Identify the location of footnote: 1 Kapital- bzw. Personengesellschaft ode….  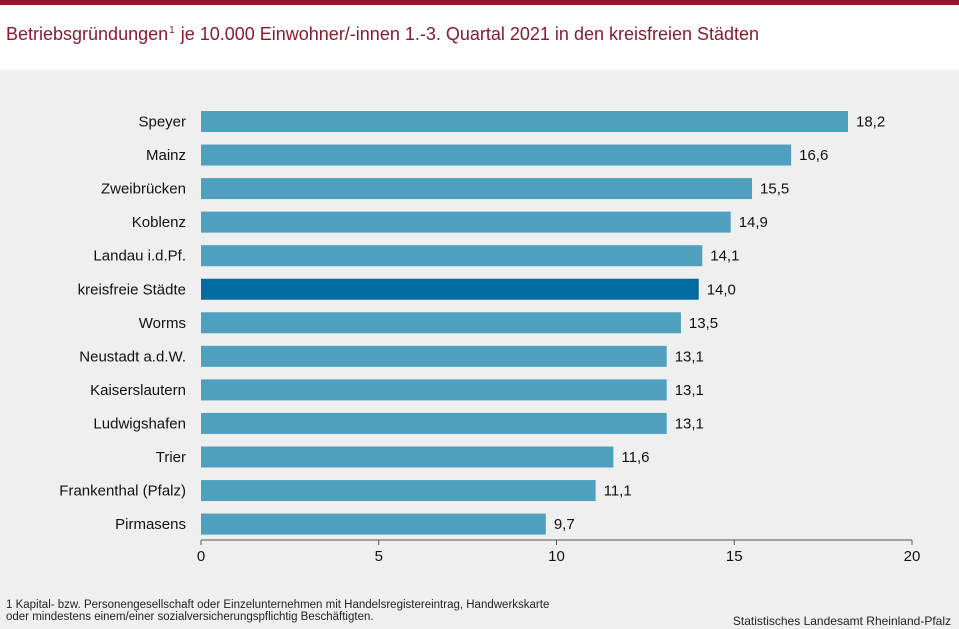
(278, 611).